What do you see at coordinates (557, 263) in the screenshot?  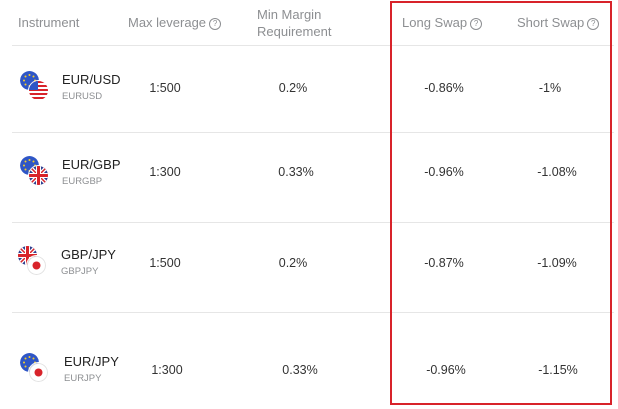 I see `short-swap-value: -1.09%` at bounding box center [557, 263].